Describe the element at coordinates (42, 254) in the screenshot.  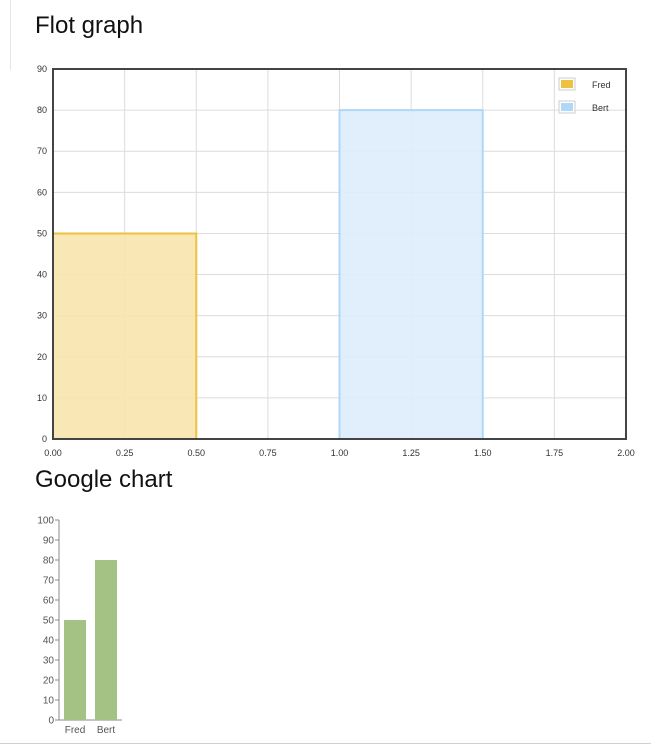
I see `flot-y-axis: 0 10 20 30 40 50 60 70 80 90` at that location.